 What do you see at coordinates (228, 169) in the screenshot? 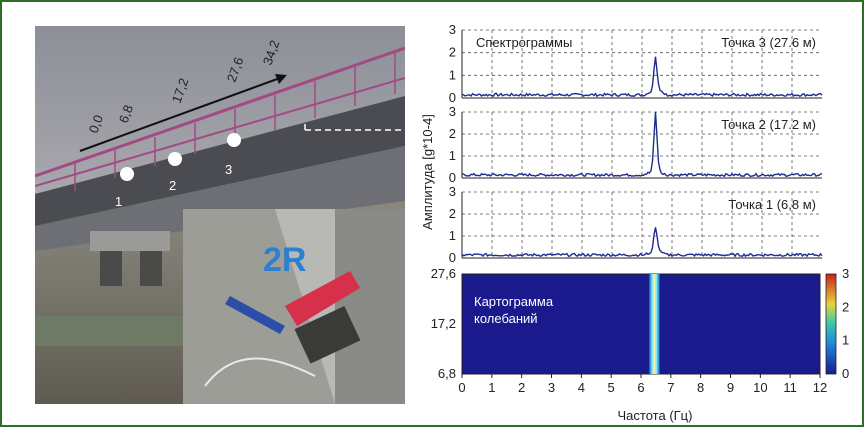
I see `point-label: 3` at bounding box center [228, 169].